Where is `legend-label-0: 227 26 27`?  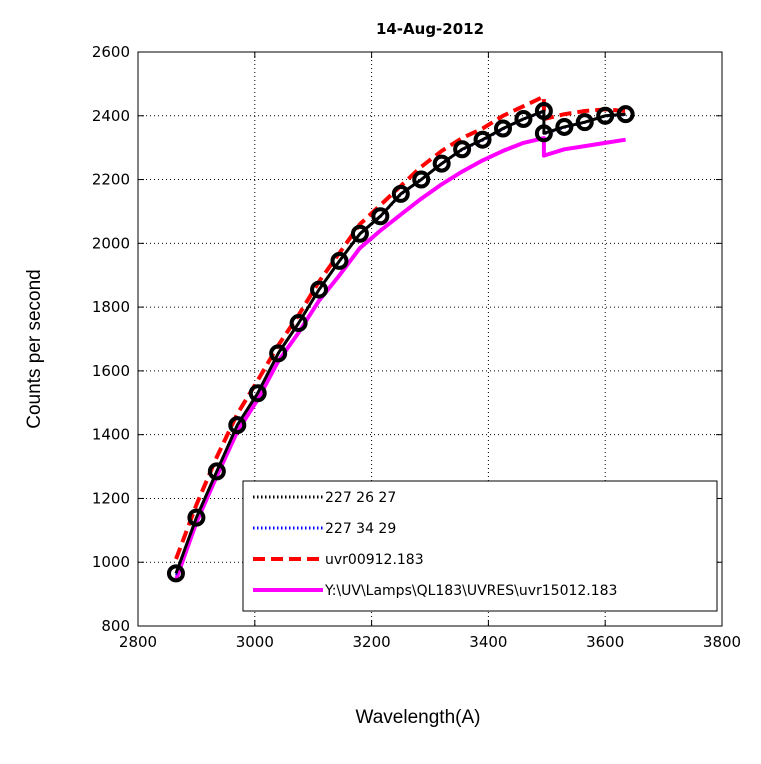 legend-label-0: 227 26 27 is located at coordinates (360, 498).